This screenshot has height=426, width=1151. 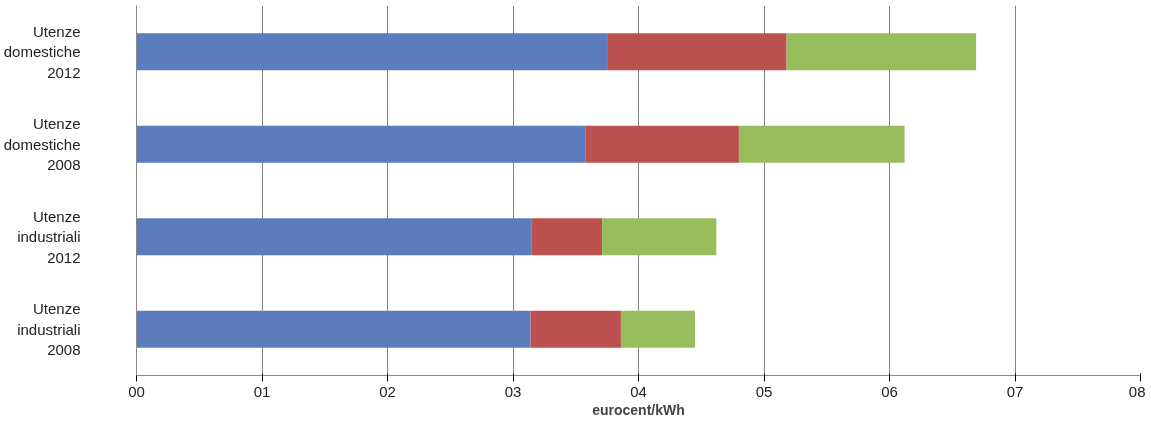 I want to click on x-tick-label: 02, so click(x=387, y=391).